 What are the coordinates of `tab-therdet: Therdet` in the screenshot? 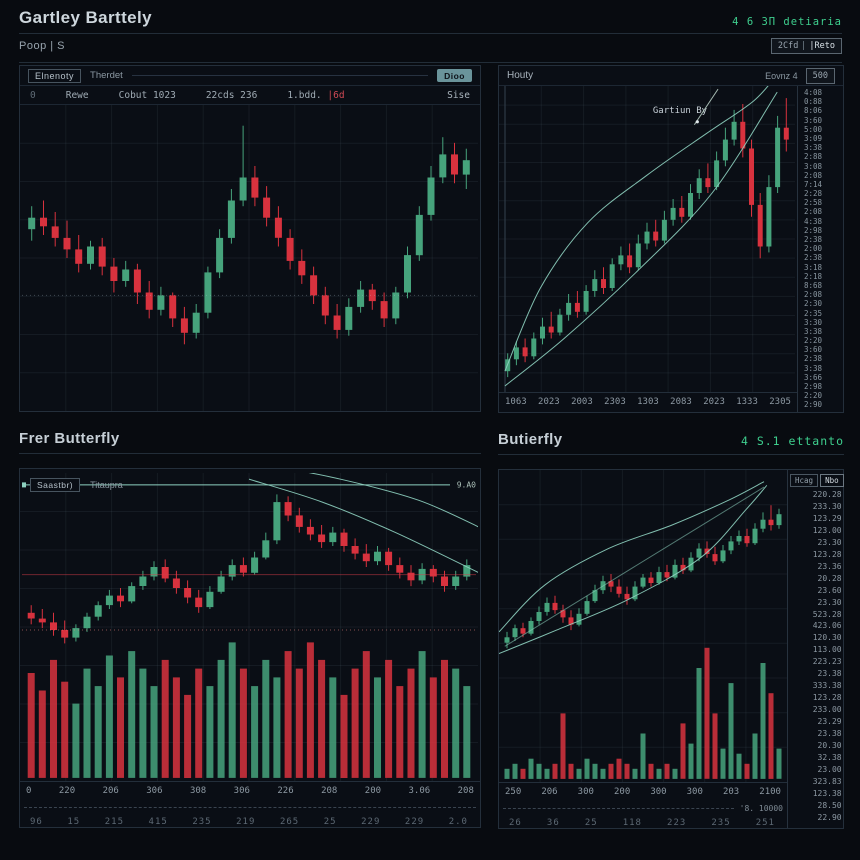 It's located at (106, 75).